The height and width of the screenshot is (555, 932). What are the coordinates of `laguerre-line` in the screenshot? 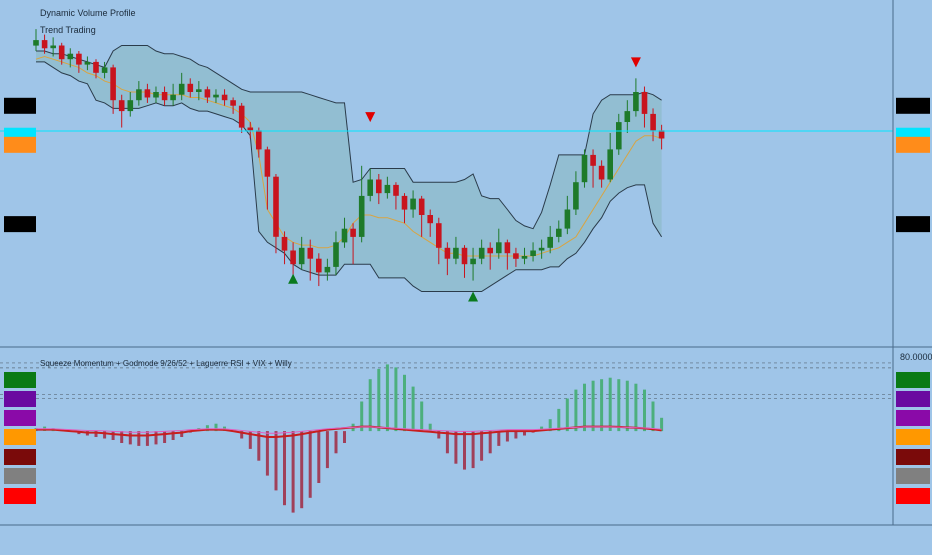 It's located at (349, 430).